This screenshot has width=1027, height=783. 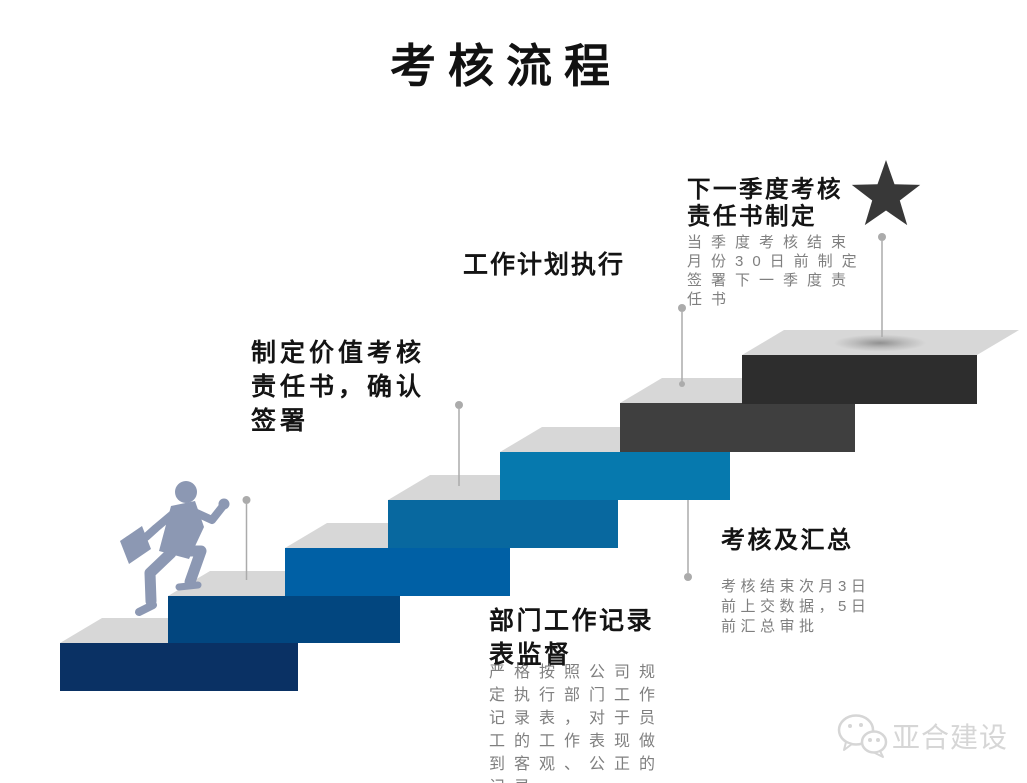 I want to click on page-title: 考核流程, so click(x=506, y=66).